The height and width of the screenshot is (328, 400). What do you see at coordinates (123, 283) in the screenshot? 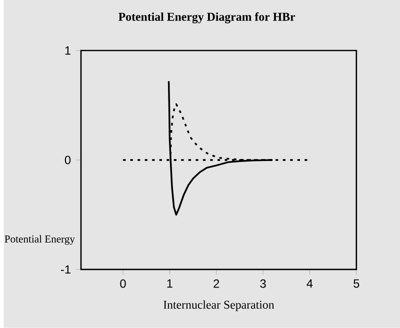
I see `x-tick-label: 0` at bounding box center [123, 283].